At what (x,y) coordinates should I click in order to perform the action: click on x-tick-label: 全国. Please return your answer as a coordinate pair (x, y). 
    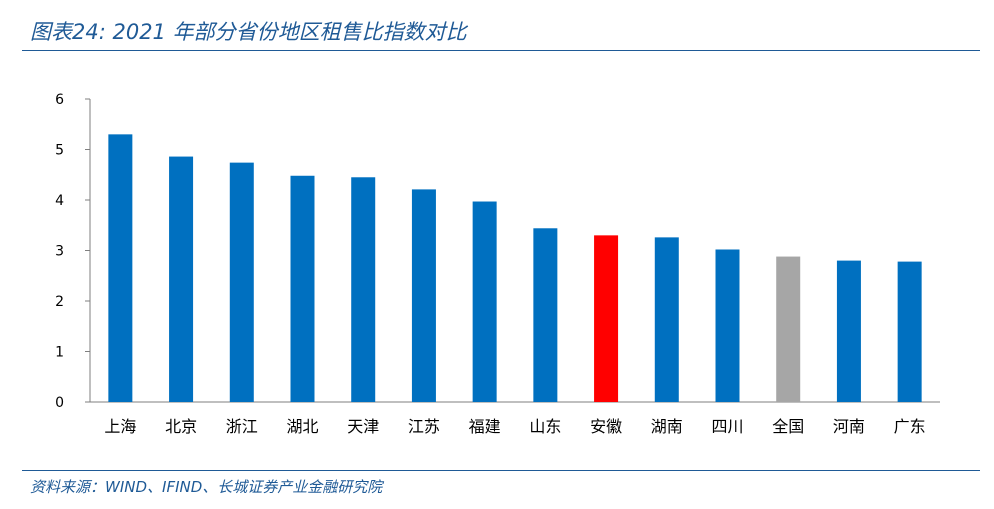
    Looking at the image, I should click on (788, 426).